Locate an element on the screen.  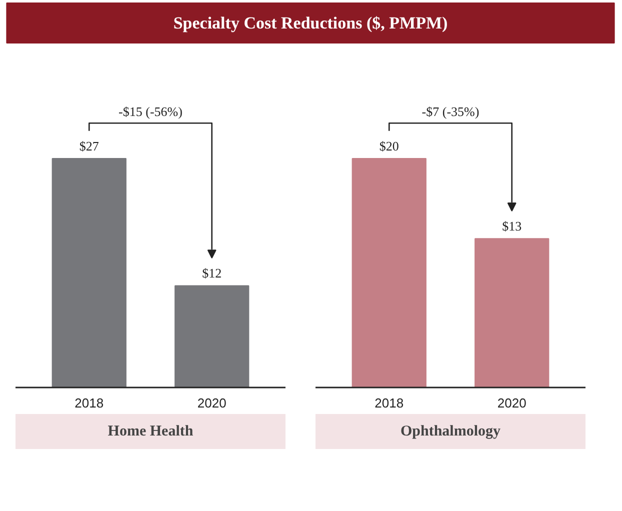
text: -$15 (-56%) is located at coordinates (150, 112).